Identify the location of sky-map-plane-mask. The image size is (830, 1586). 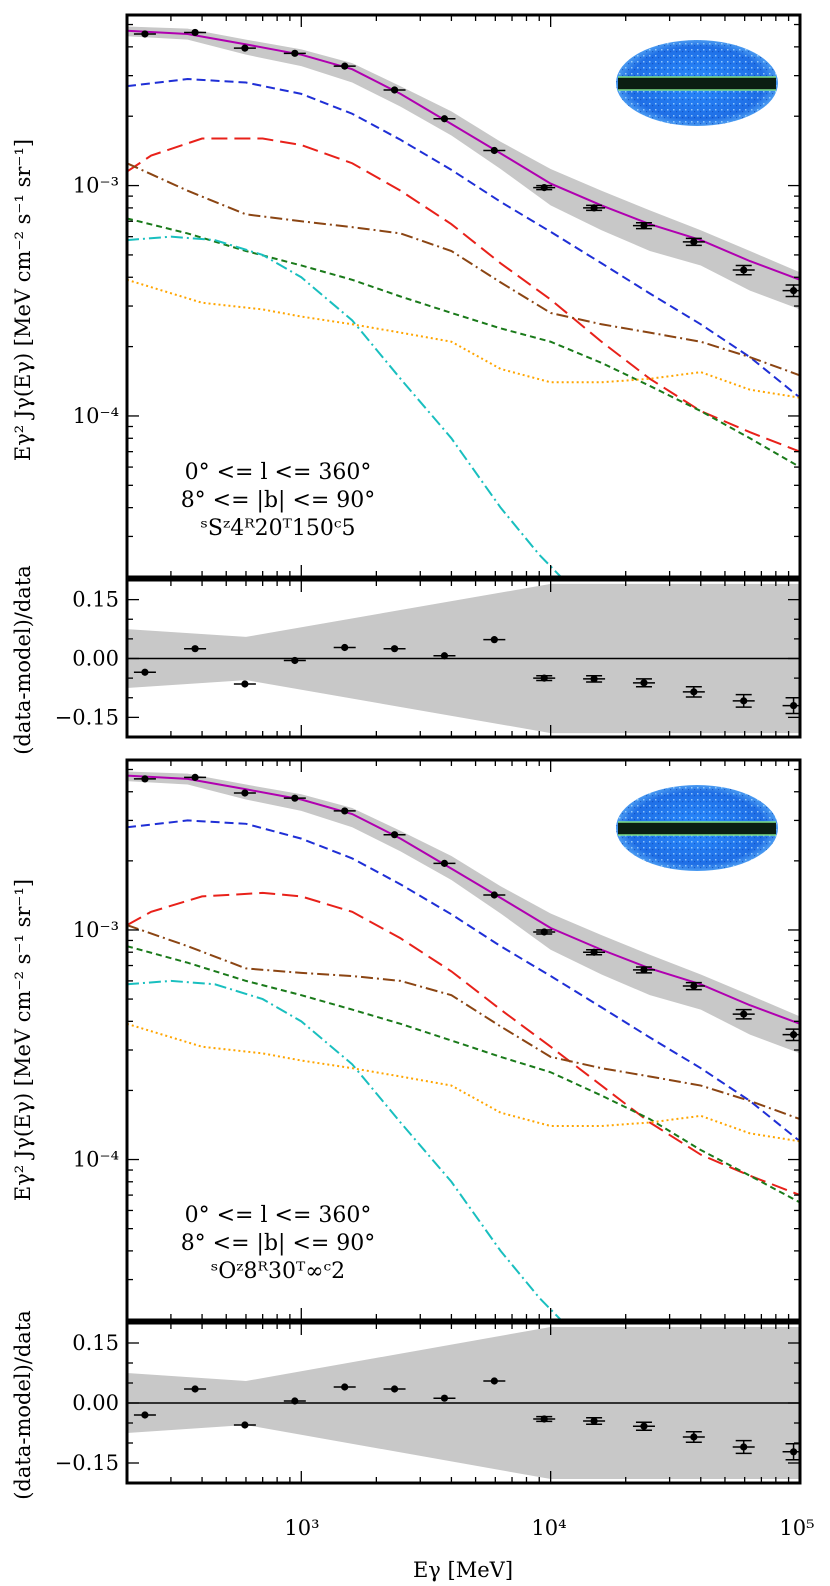
(697, 828).